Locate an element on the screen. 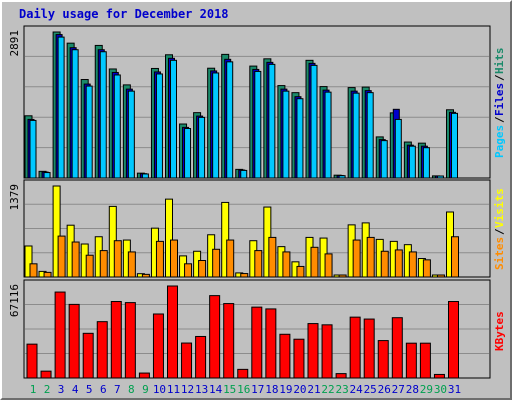 Image resolution: width=512 pixels, height=400 pixels. legend-sites: Sites is located at coordinates (499, 253).